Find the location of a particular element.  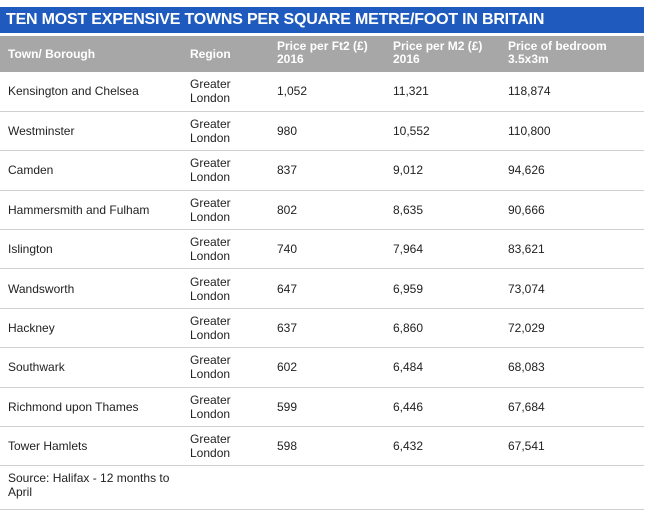

column-header-price-per-m2: Price per M2 (£) 2016 is located at coordinates (440, 54).